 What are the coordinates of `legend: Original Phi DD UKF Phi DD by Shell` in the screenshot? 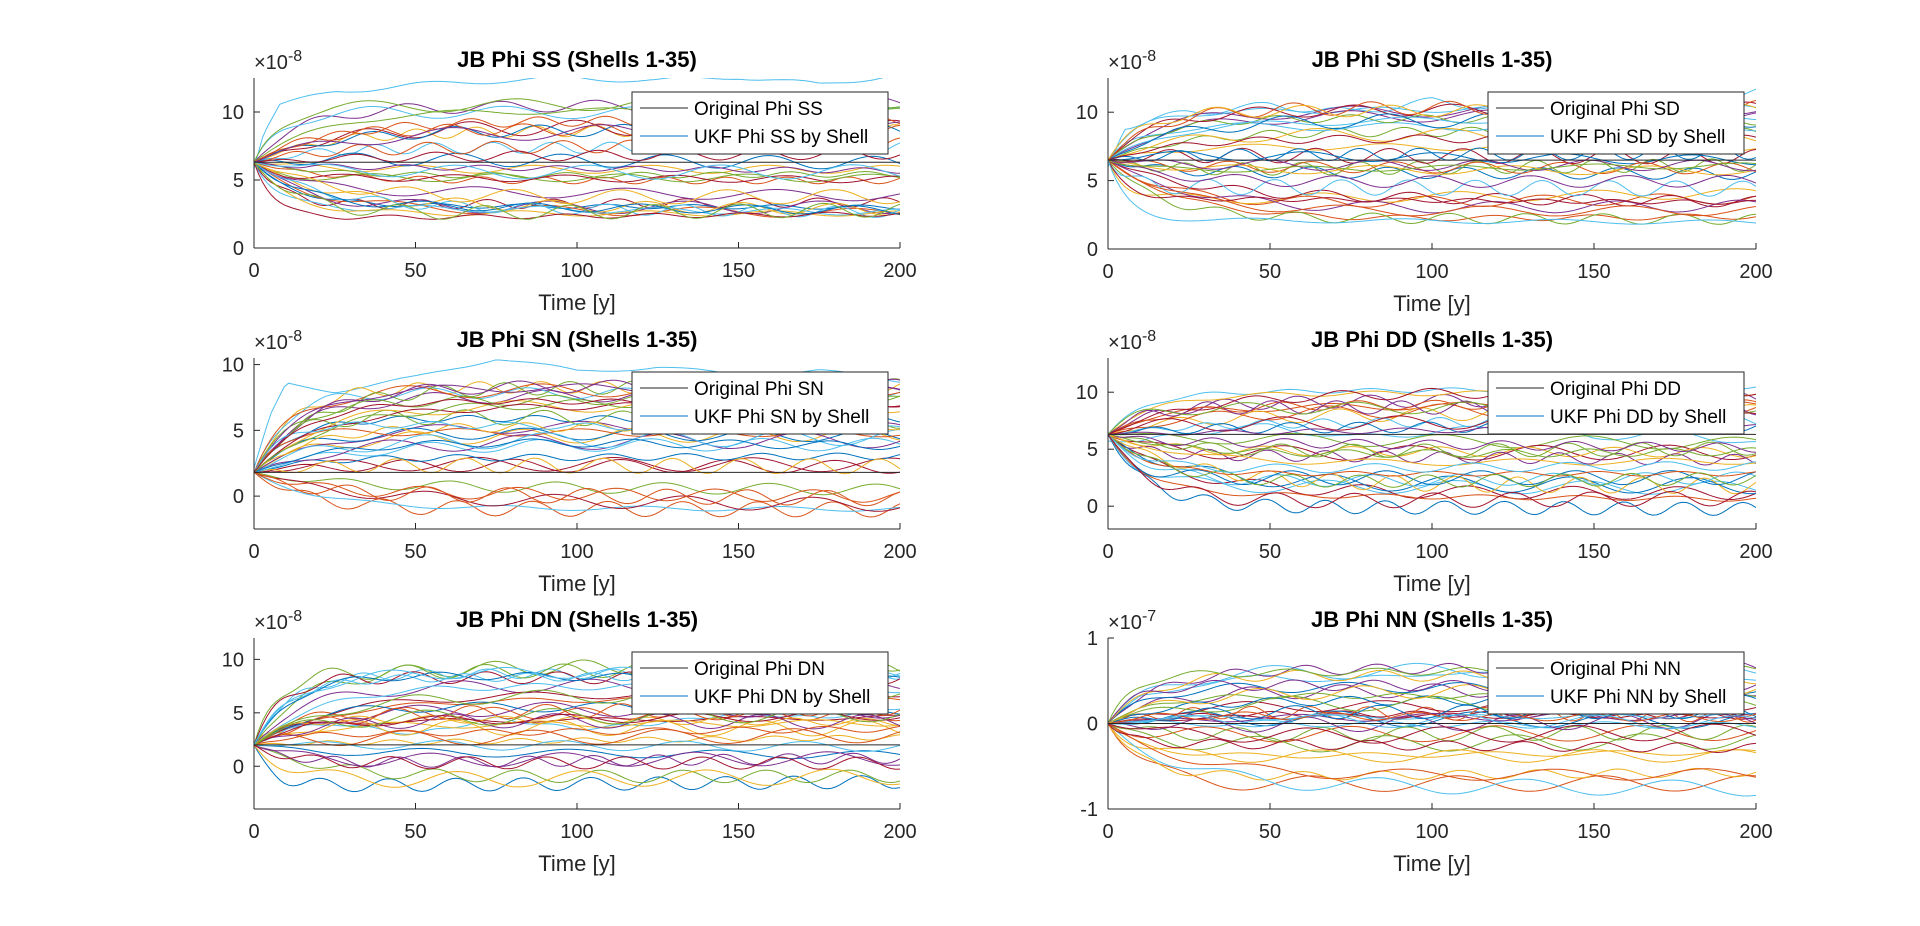 It's located at (1616, 403).